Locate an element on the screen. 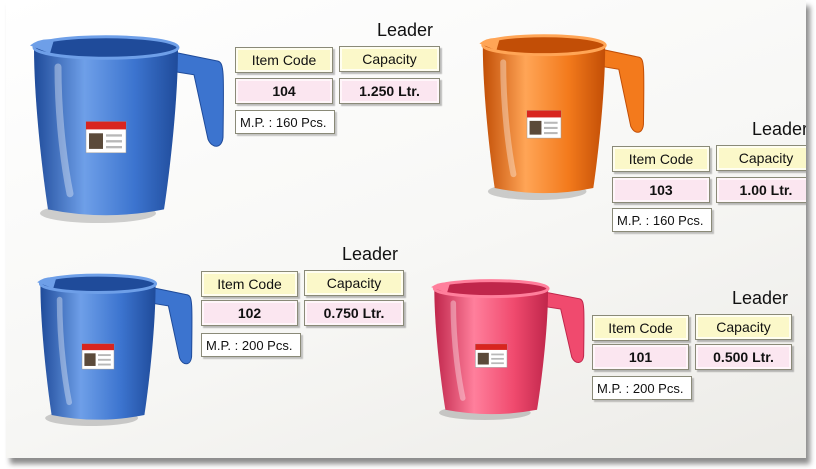 The width and height of the screenshot is (816, 469). item-code-value: 102 is located at coordinates (249, 313).